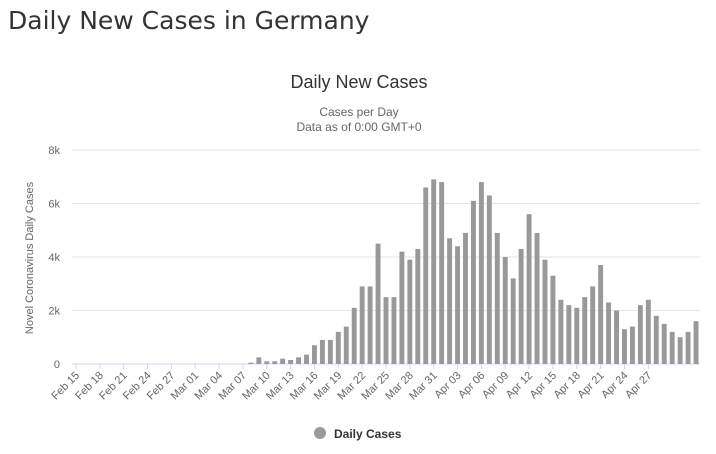 This screenshot has height=454, width=716. What do you see at coordinates (368, 434) in the screenshot?
I see `legend-label: Daily Cases` at bounding box center [368, 434].